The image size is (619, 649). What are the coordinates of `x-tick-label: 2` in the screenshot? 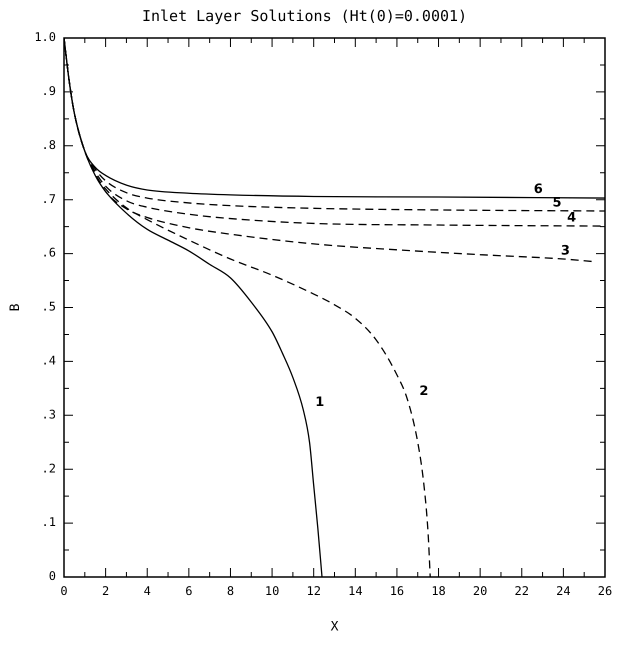 It's located at (106, 591).